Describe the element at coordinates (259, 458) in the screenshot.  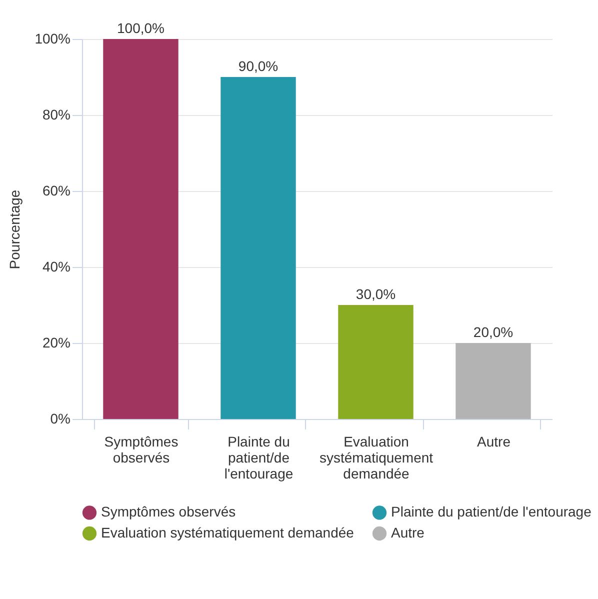
I see `x-tick-label: Plainte du patient/de l'entourage` at that location.